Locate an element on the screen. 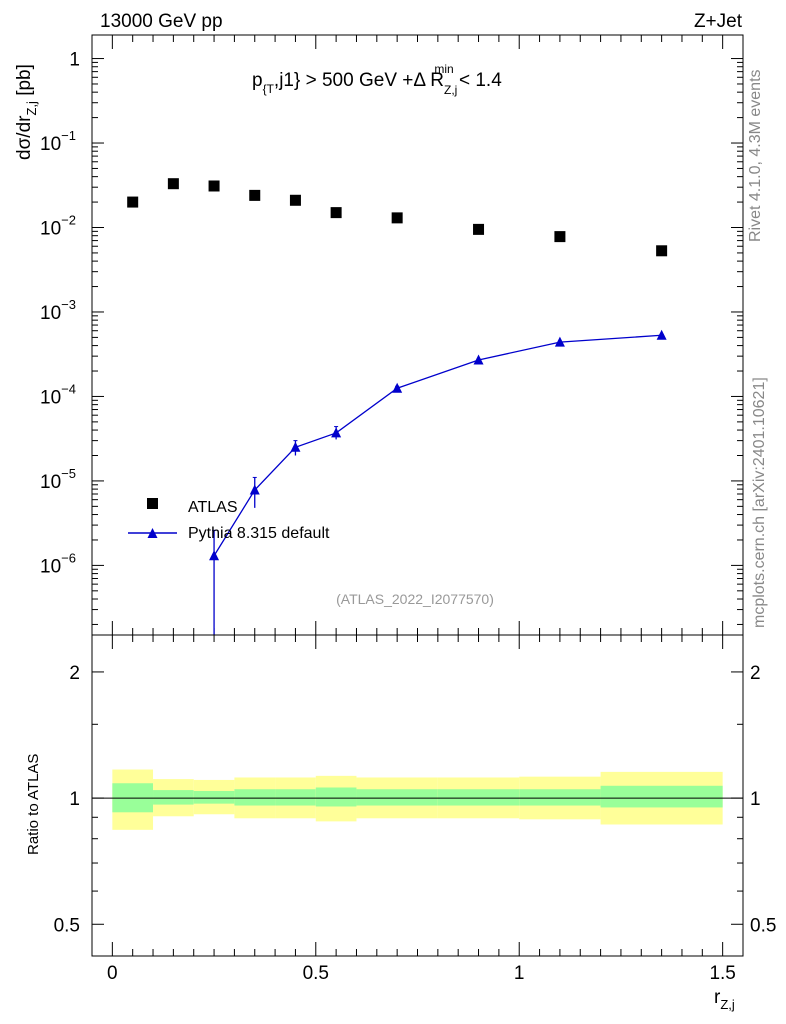  main-y-tick-label: 10⁻¹ is located at coordinates (58, 141).